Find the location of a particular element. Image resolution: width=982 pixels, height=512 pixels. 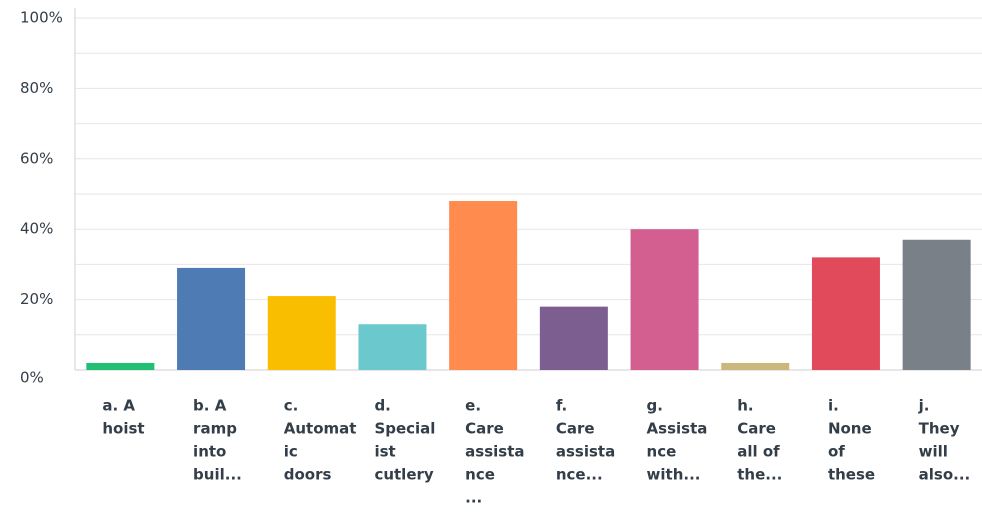

x-tick-label: Special is located at coordinates (404, 429).